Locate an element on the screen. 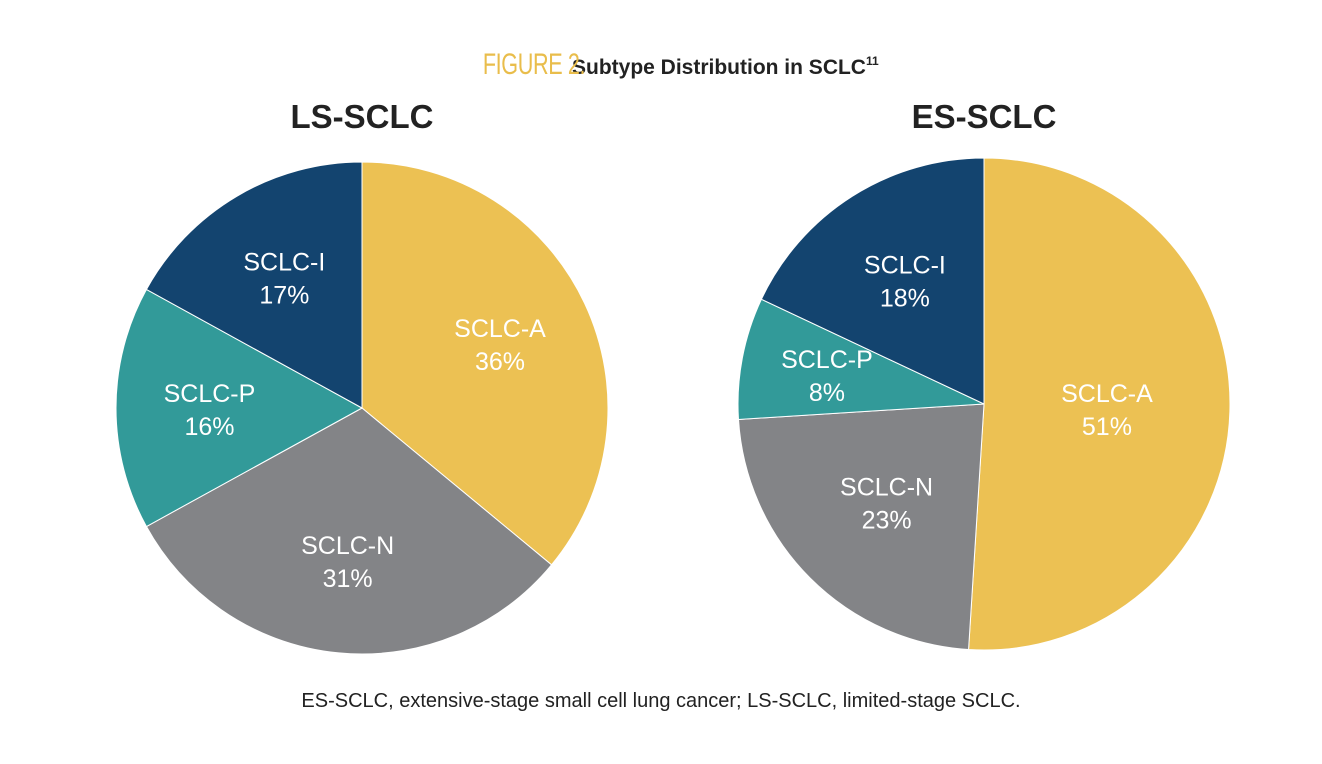  slice-label-sclc-p: SCLC-P 16% is located at coordinates (210, 410).